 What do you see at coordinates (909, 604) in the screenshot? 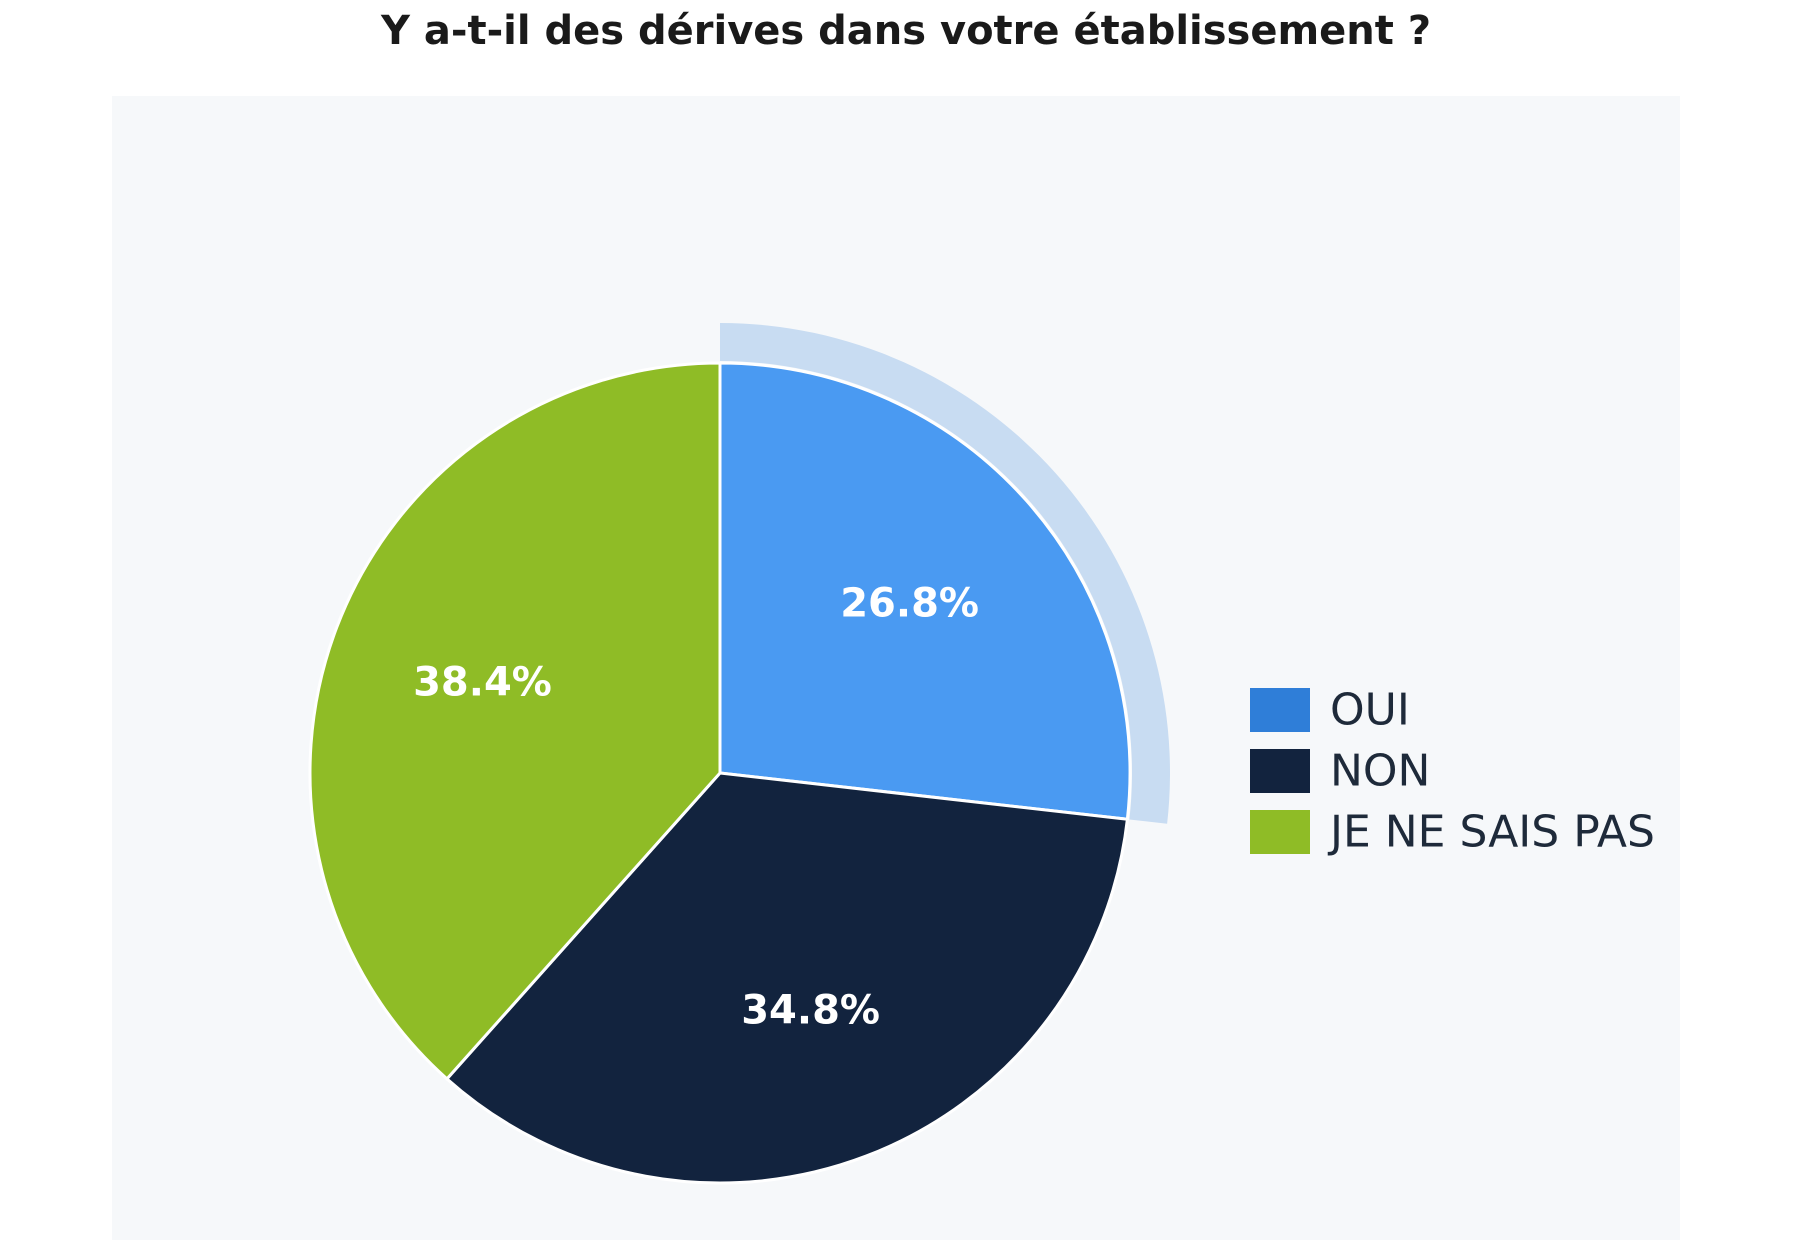
I see `pie-label-oui: 26.8%` at bounding box center [909, 604].